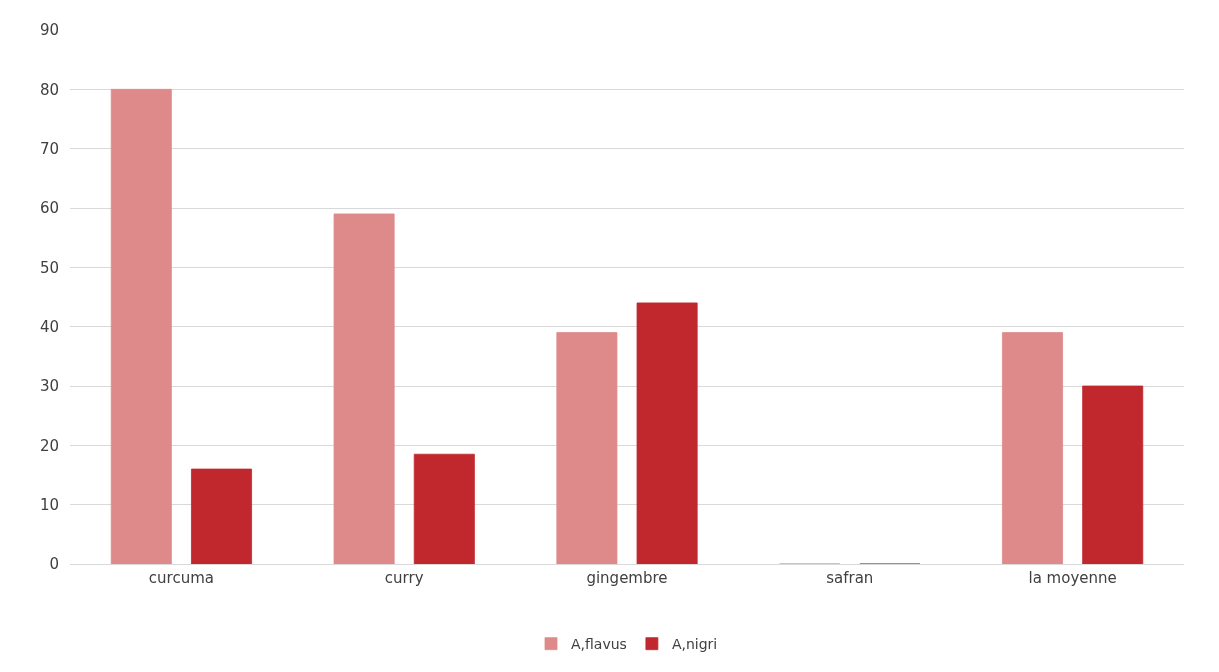  Describe the element at coordinates (49, 504) in the screenshot. I see `y-tick-label: 10` at that location.